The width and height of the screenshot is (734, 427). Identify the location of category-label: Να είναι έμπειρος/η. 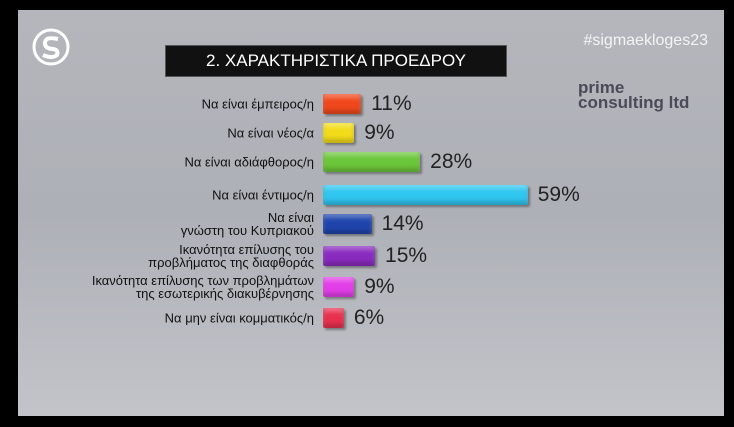
(257, 104).